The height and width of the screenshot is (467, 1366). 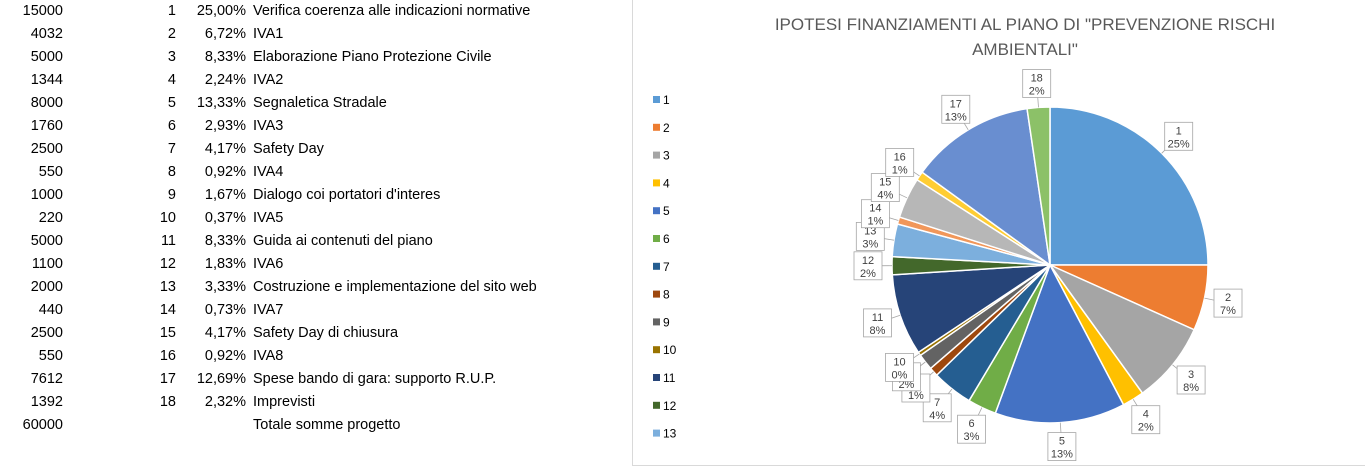 I want to click on legend-label-11: 11, so click(x=669, y=378).